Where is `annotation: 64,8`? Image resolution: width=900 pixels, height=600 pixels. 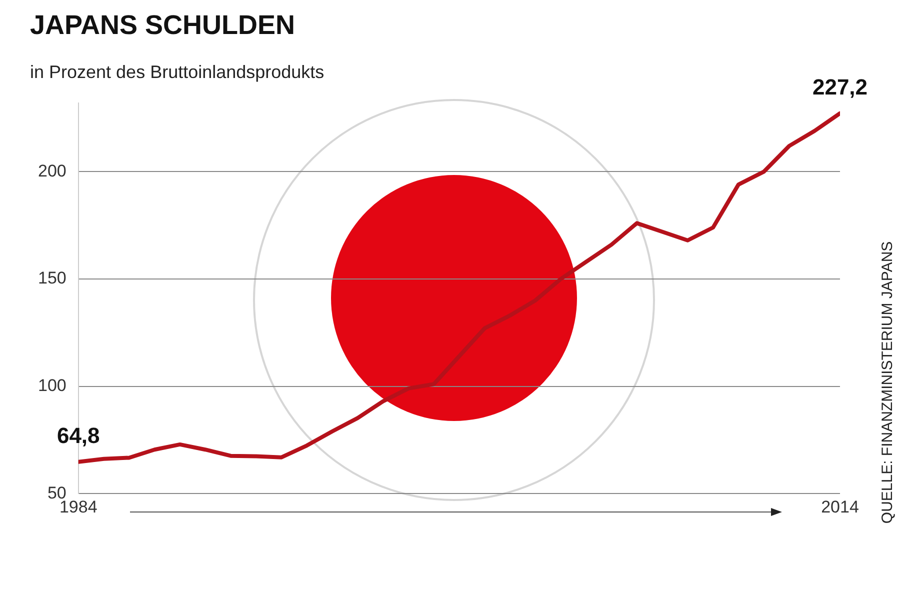
annotation: 64,8 is located at coordinates (78, 435).